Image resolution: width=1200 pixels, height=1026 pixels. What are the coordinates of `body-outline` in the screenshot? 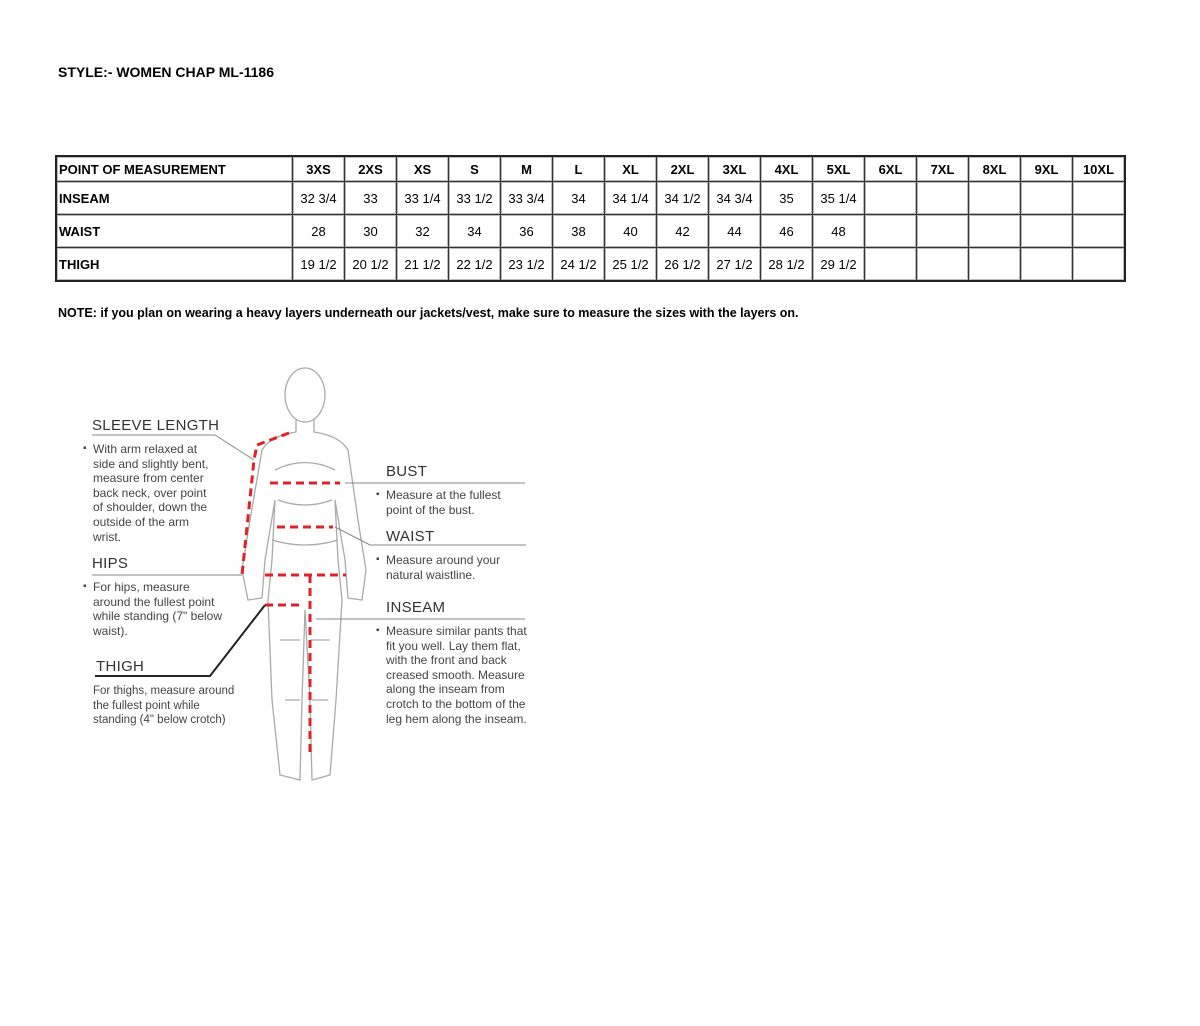 It's located at (304, 574).